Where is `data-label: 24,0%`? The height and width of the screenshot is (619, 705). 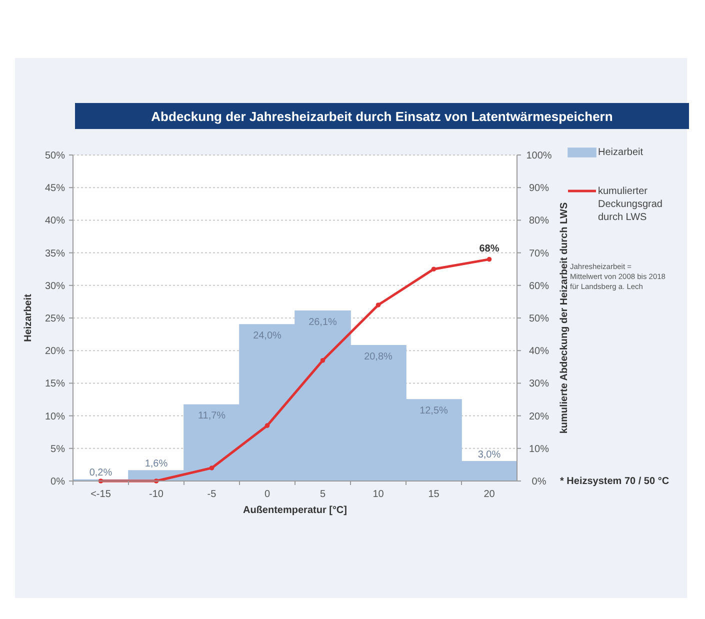 data-label: 24,0% is located at coordinates (267, 336).